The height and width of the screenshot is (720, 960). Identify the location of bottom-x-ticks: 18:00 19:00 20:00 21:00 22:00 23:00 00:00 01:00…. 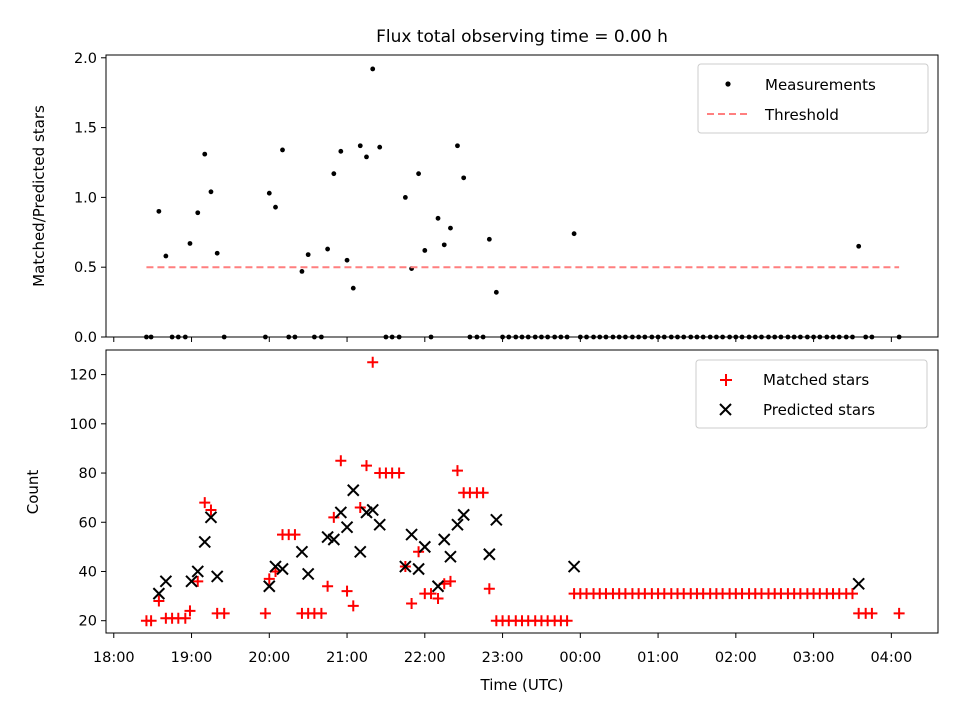
(502, 649).